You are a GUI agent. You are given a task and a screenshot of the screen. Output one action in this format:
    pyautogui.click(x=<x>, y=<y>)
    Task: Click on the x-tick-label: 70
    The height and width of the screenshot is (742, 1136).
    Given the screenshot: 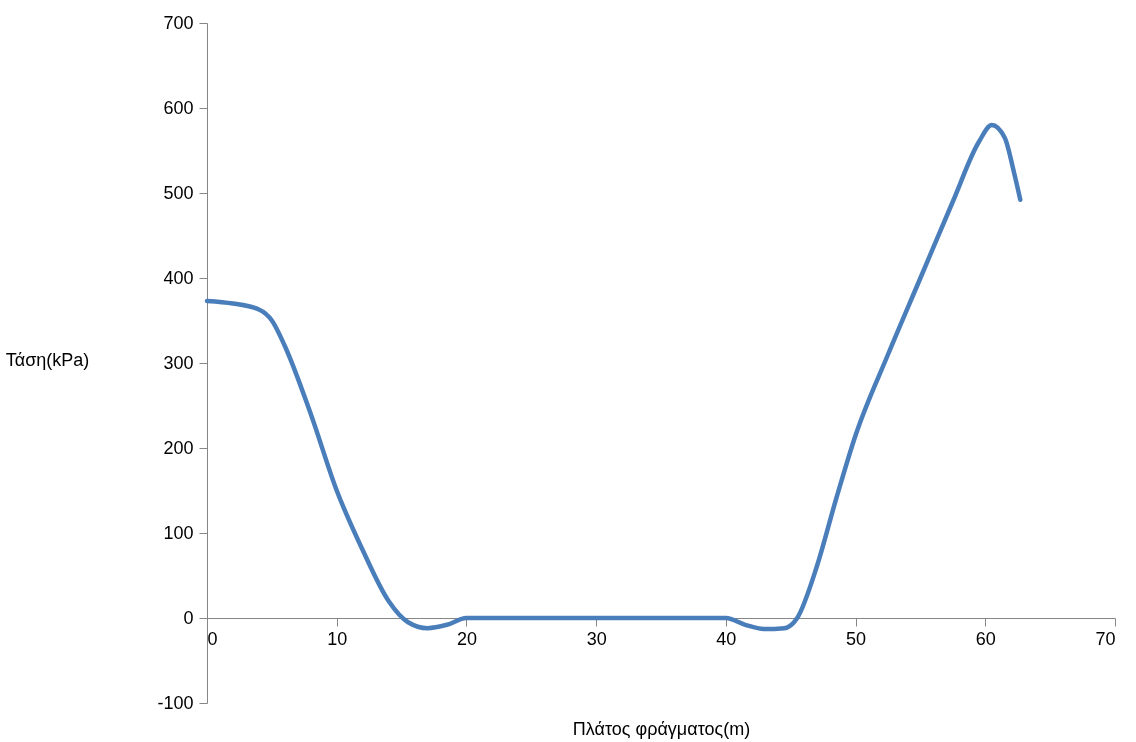 What is the action you would take?
    pyautogui.click(x=1105, y=638)
    